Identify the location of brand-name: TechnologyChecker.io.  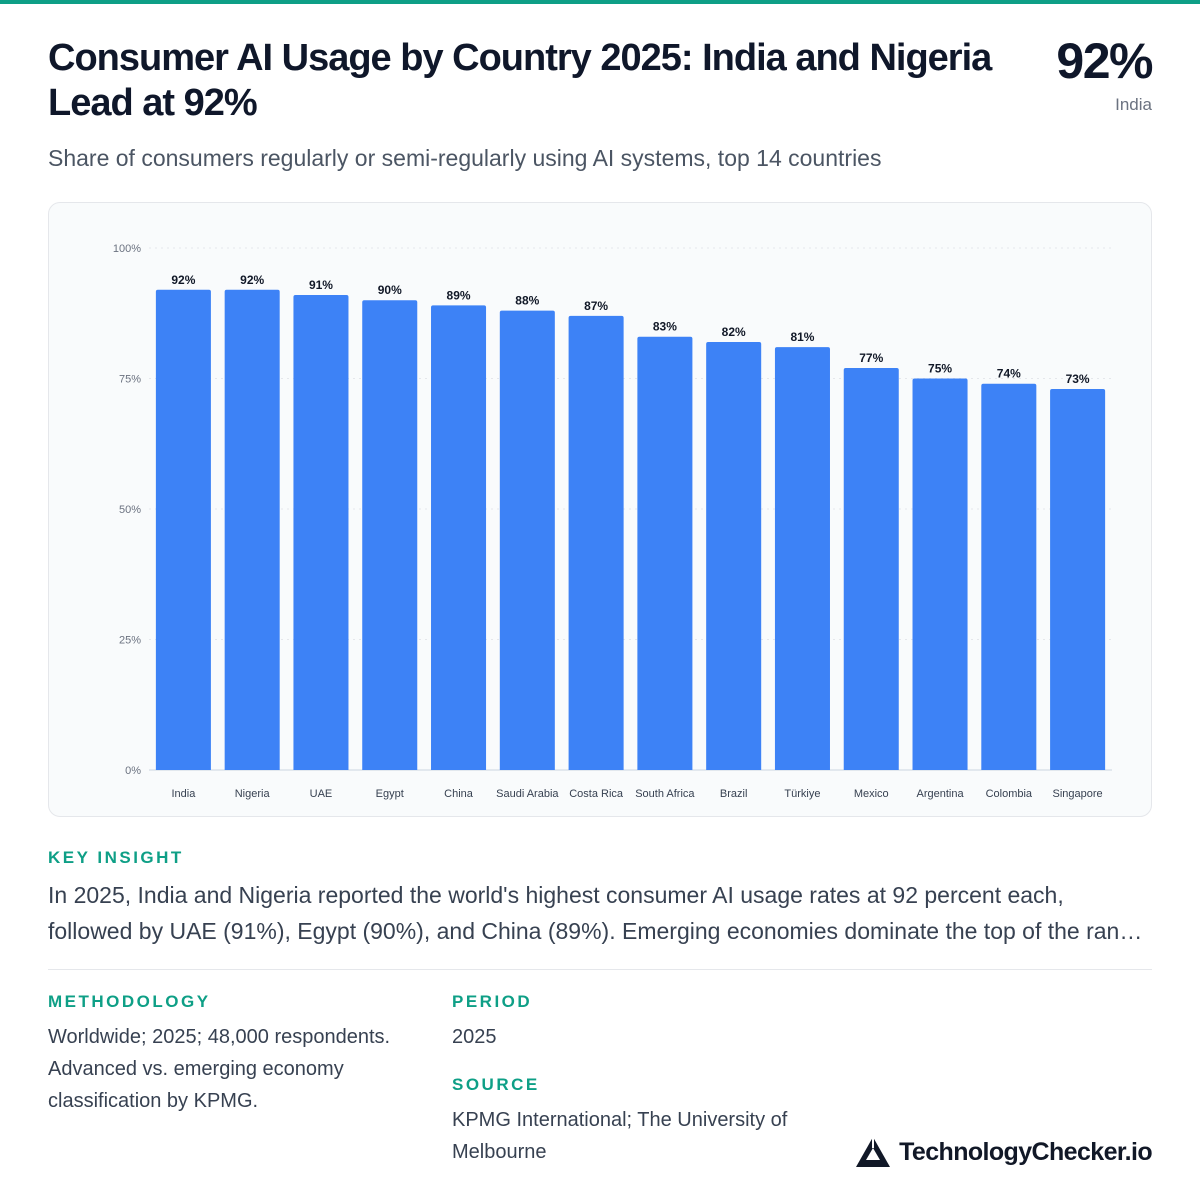
(1025, 1151).